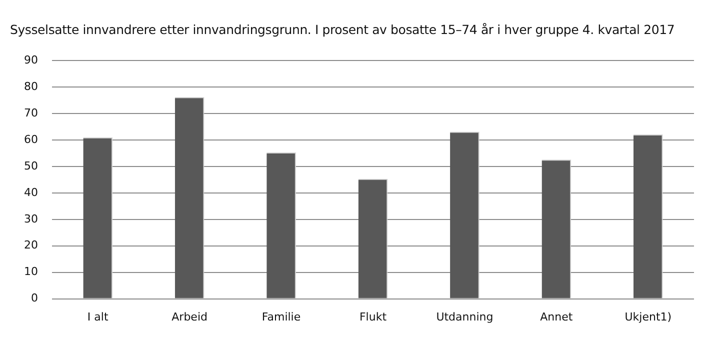  Describe the element at coordinates (373, 317) in the screenshot. I see `x-tick-label: Flukt` at that location.